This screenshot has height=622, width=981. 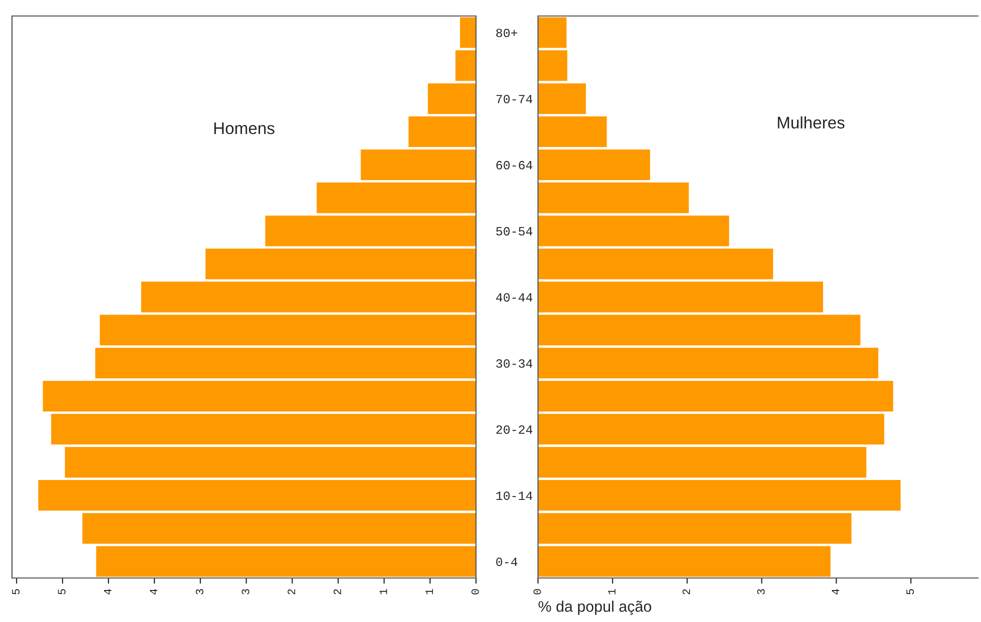 I want to click on y-tick-label: 30-34, so click(x=514, y=363).